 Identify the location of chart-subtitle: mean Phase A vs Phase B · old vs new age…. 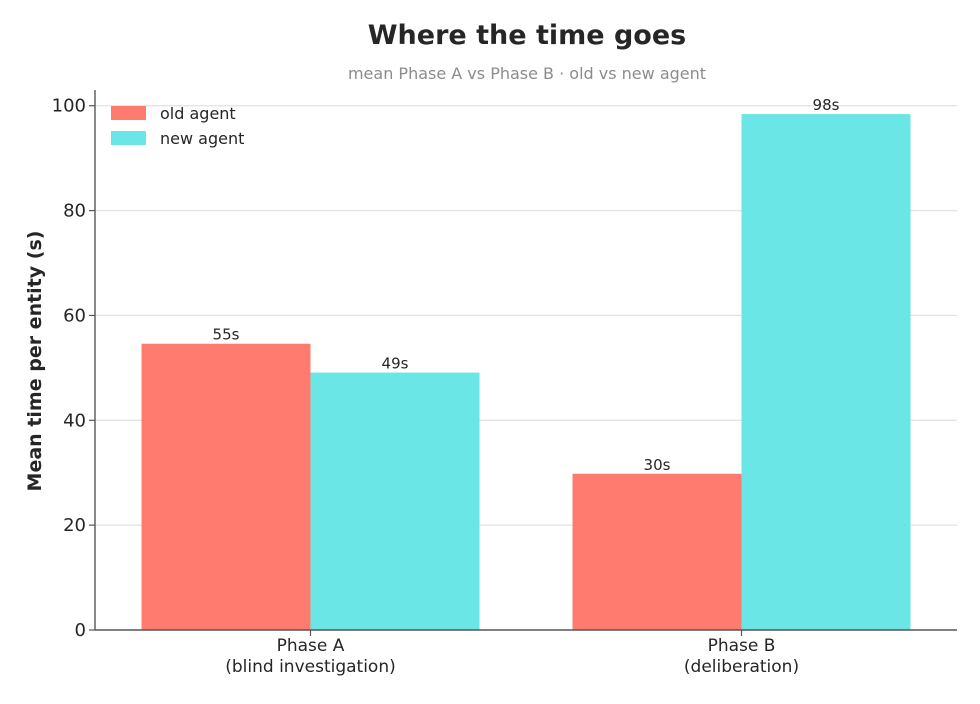
(527, 73).